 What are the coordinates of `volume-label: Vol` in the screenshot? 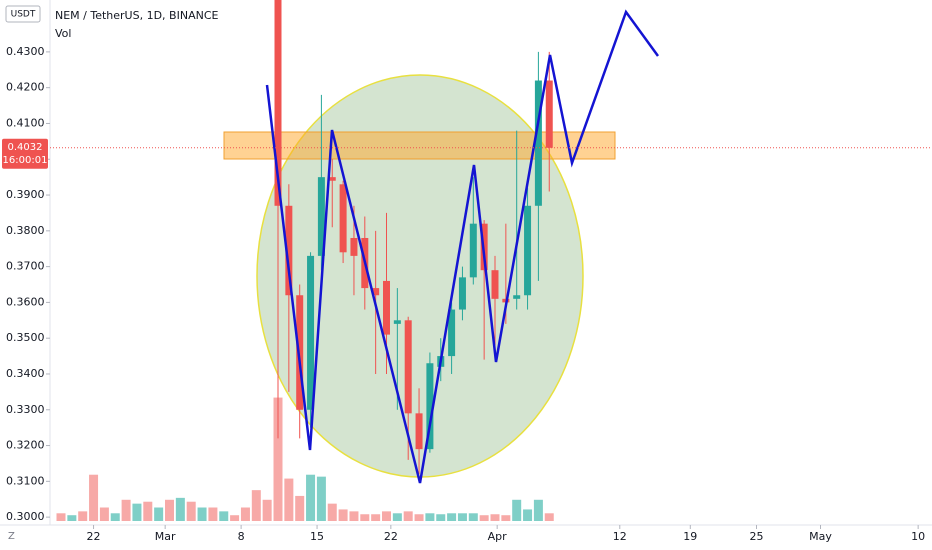 It's located at (63, 33).